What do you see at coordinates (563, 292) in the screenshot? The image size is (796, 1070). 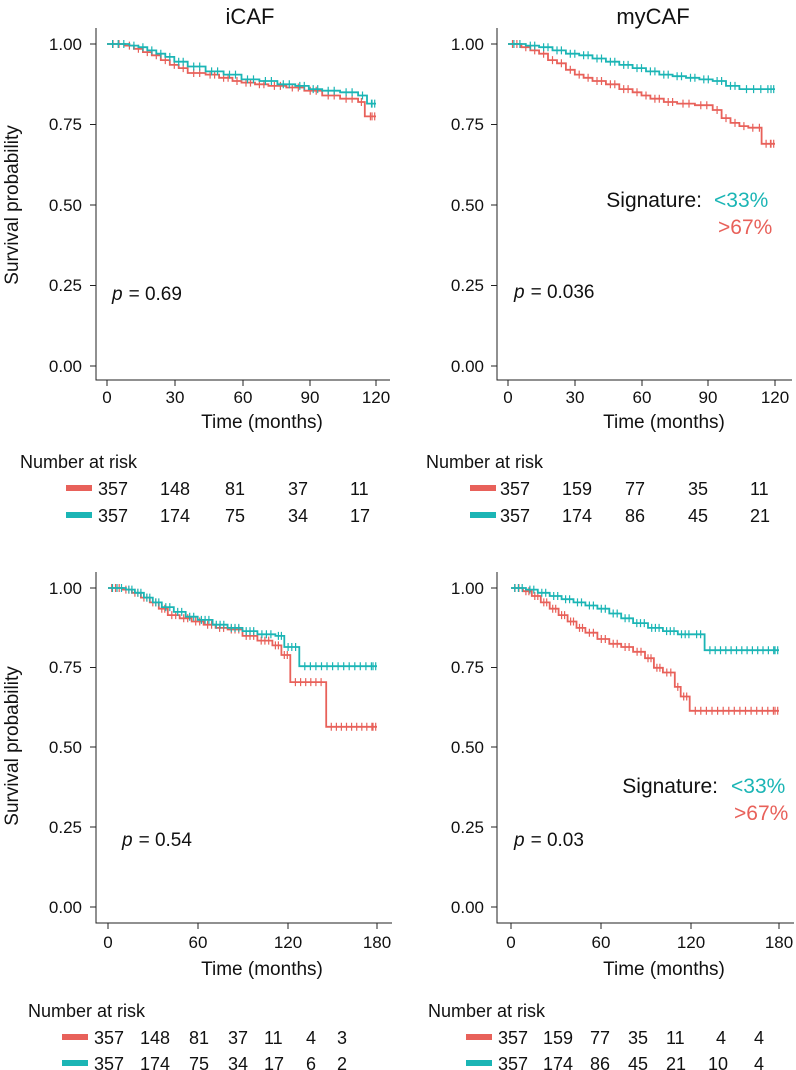 I see `p-value-text: = 0.036` at bounding box center [563, 292].